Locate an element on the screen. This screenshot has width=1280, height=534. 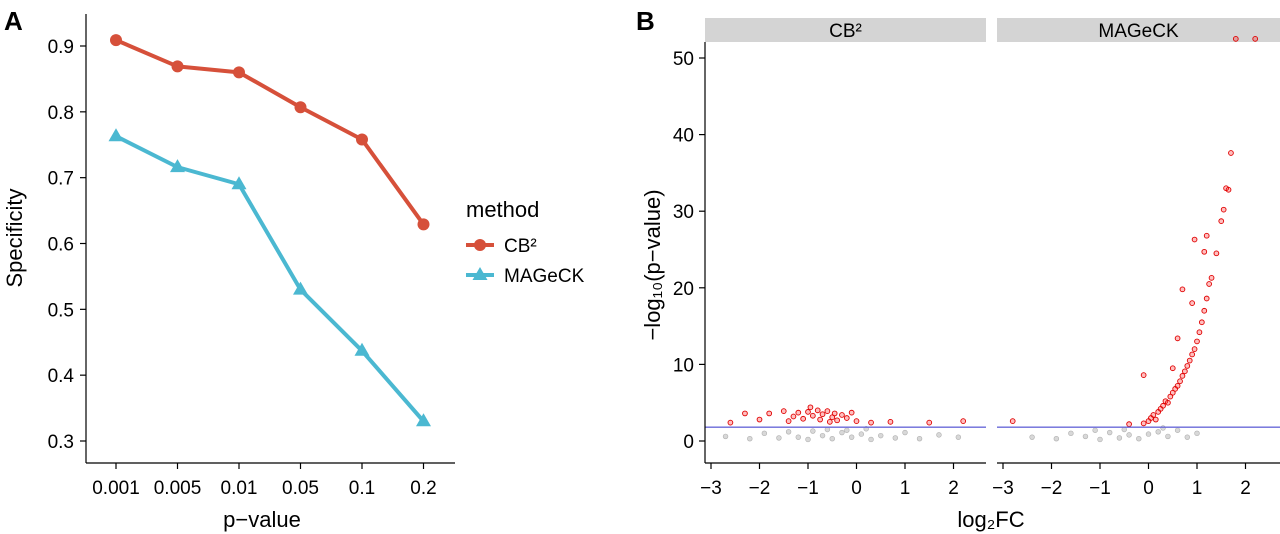
a-x-tick-label: 0.001 is located at coordinates (116, 488).